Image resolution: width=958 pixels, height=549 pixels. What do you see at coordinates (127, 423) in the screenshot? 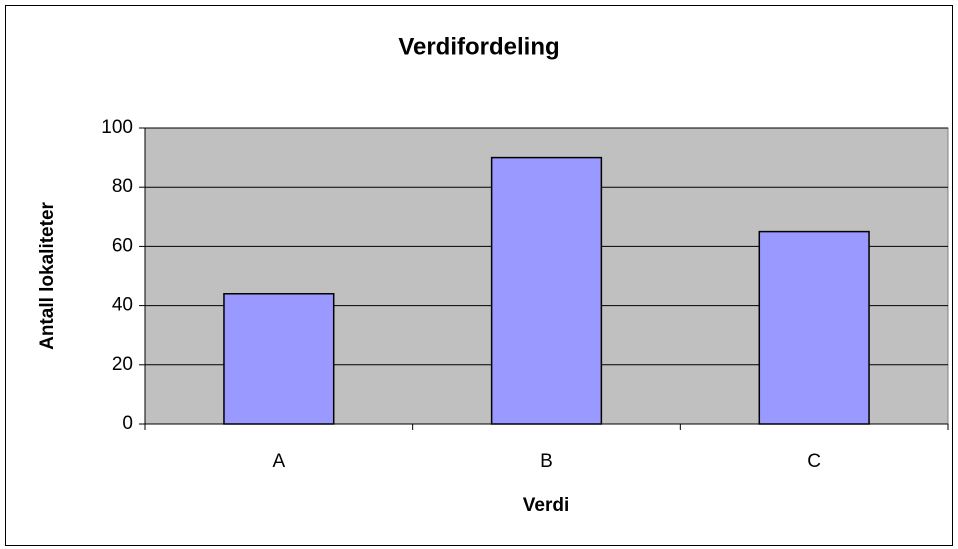
I see `y-tick-label: 0` at bounding box center [127, 423].